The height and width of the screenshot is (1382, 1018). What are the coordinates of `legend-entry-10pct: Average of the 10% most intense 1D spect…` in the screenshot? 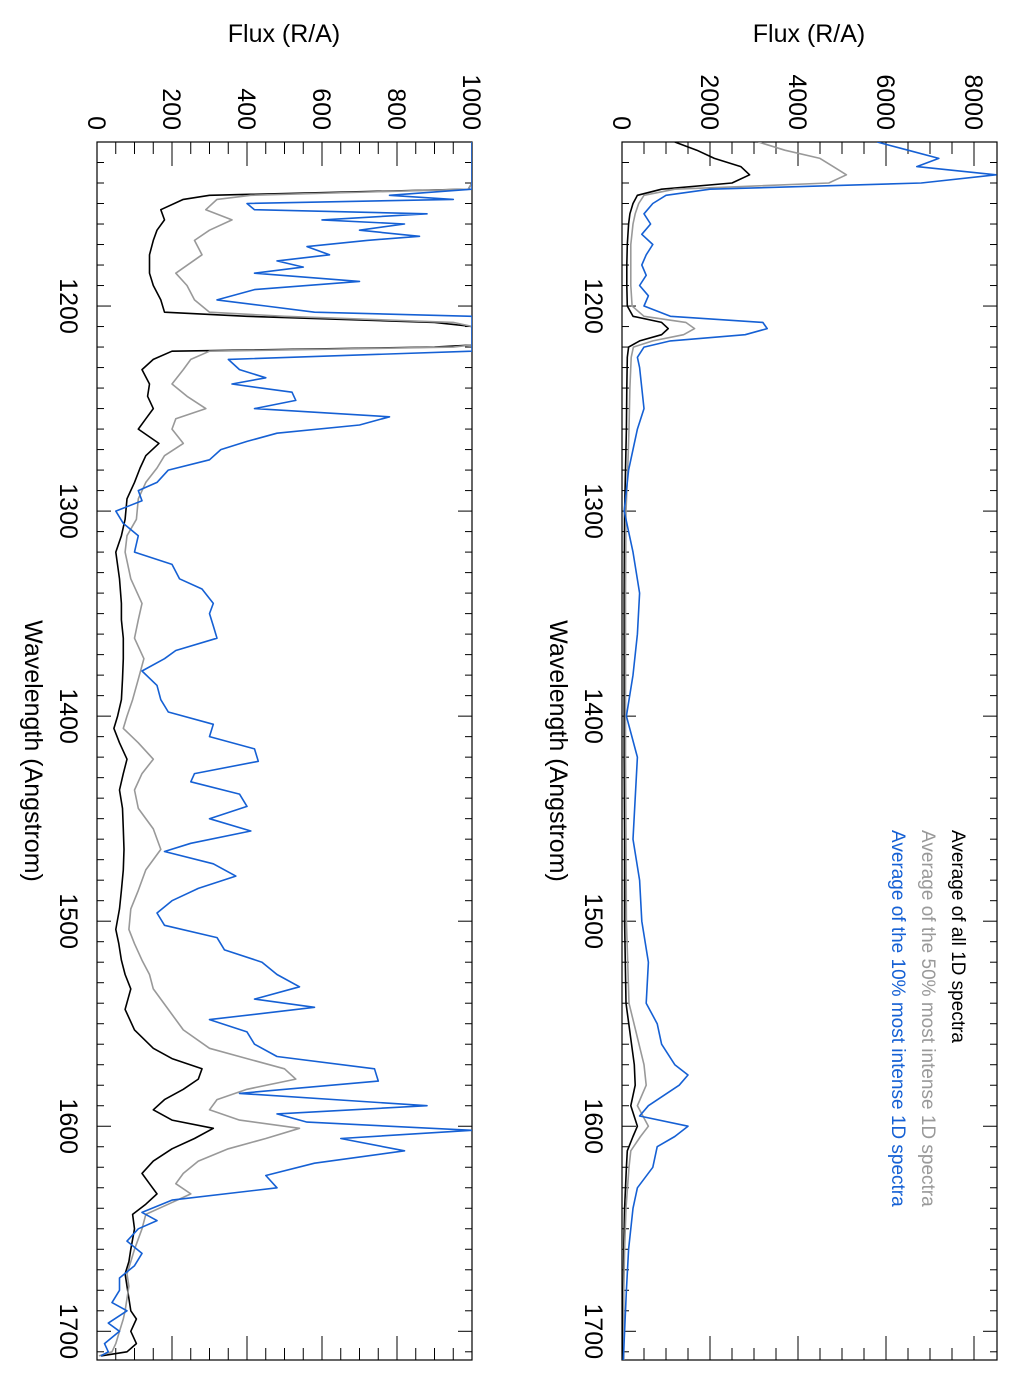 It's located at (897, 1018).